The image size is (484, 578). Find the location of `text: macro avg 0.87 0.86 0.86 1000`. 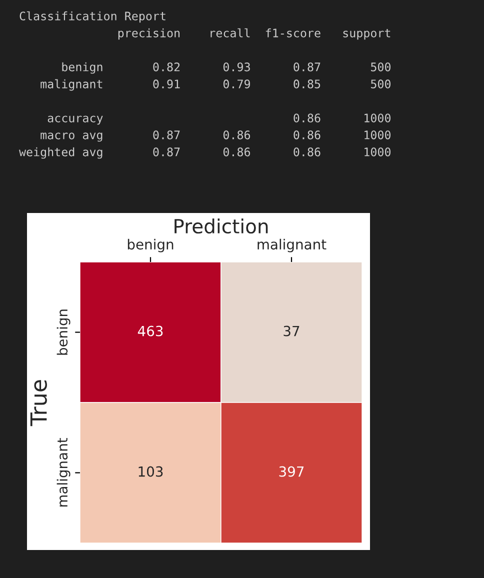

text: macro avg 0.87 0.86 0.86 1000 is located at coordinates (215, 136).